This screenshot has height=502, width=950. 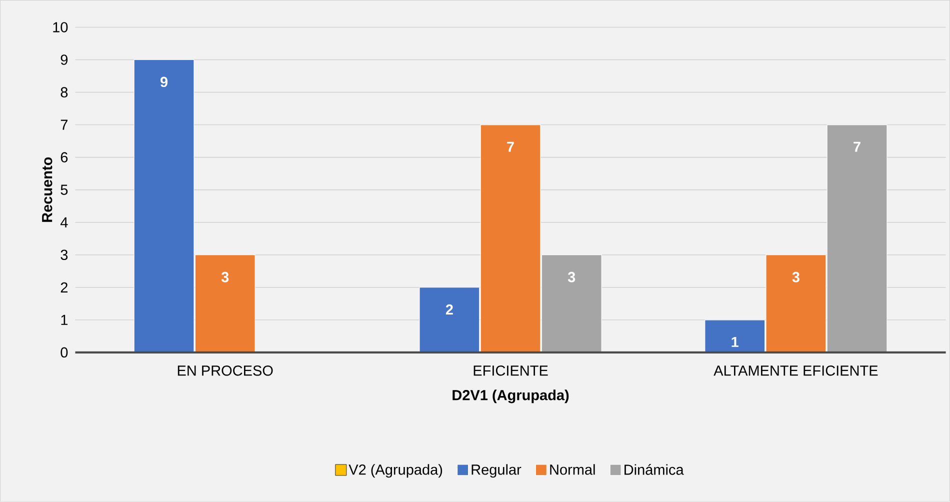 What do you see at coordinates (225, 371) in the screenshot?
I see `x-tick-label: EN PROCESO` at bounding box center [225, 371].